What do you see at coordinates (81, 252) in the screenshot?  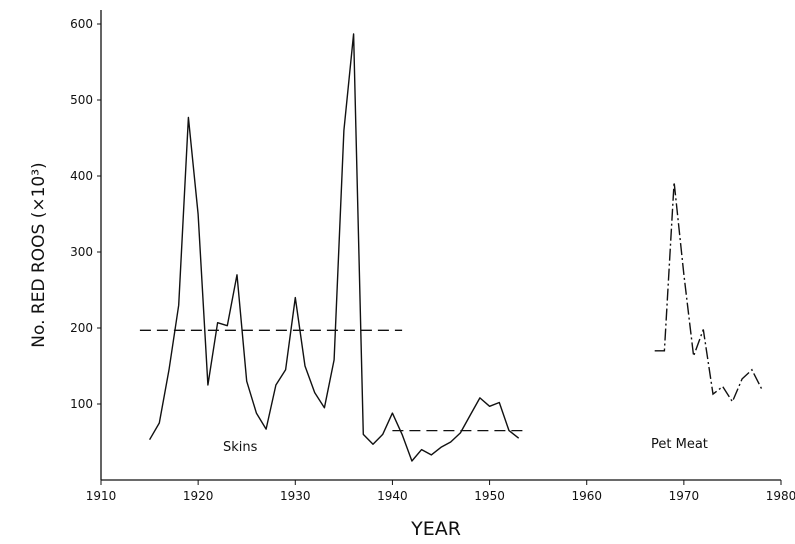 I see `y-tick-label: 300` at bounding box center [81, 252].